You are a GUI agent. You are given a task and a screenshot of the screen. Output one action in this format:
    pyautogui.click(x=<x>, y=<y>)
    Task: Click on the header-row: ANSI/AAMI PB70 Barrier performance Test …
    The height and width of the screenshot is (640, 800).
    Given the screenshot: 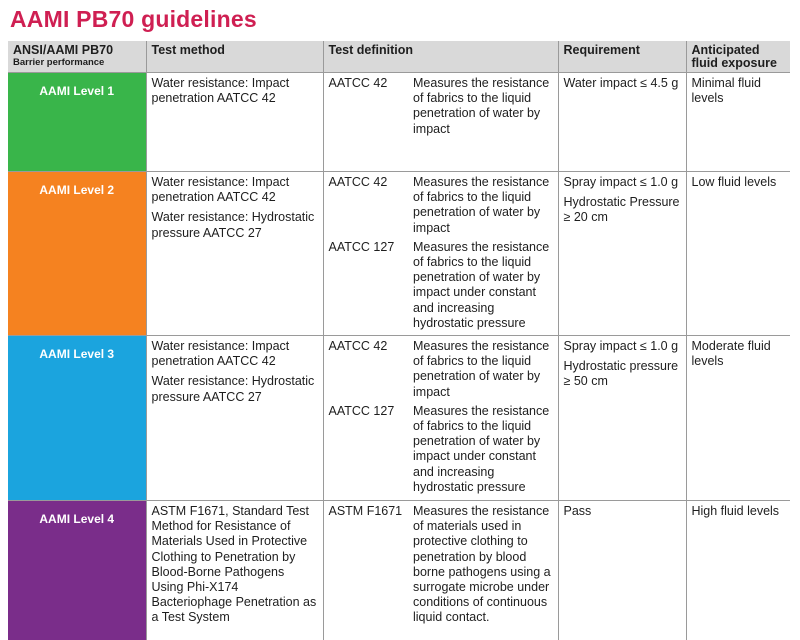 What is the action you would take?
    pyautogui.click(x=399, y=57)
    